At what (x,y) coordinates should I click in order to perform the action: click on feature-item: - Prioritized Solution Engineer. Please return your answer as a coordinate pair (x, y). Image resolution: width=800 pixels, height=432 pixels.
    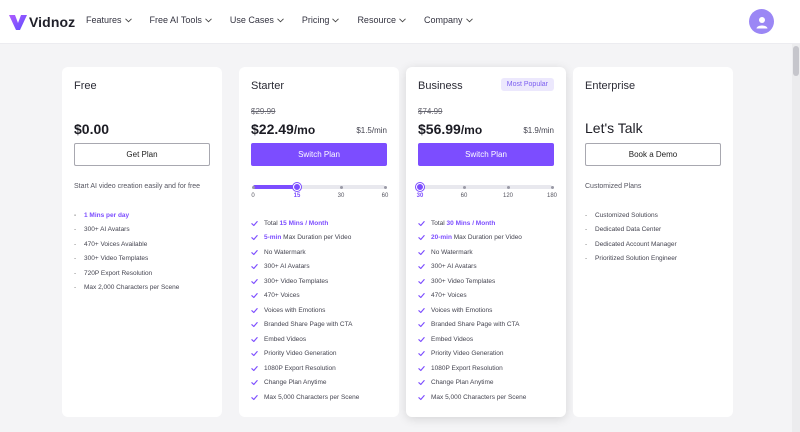
    Looking at the image, I should click on (631, 259).